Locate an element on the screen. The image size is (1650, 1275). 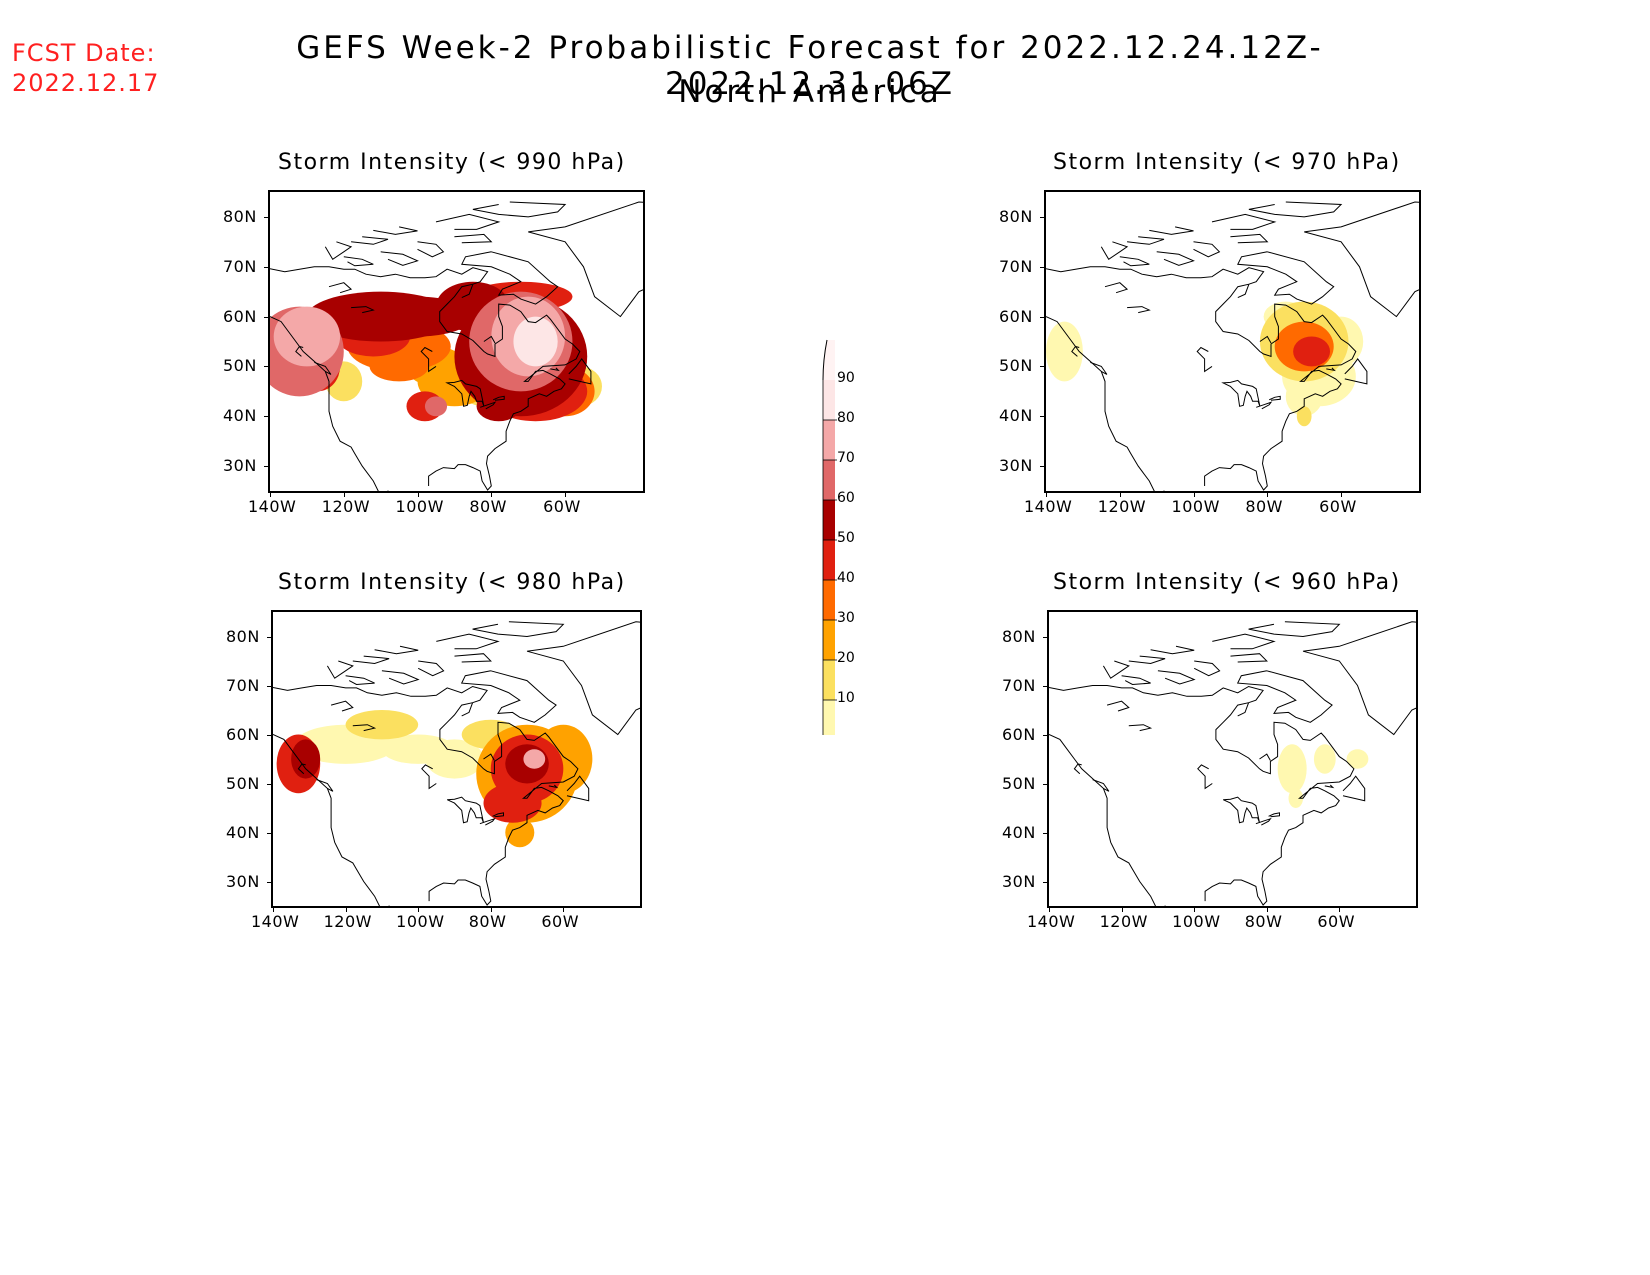
legend-cap-top is located at coordinates (829, 360).